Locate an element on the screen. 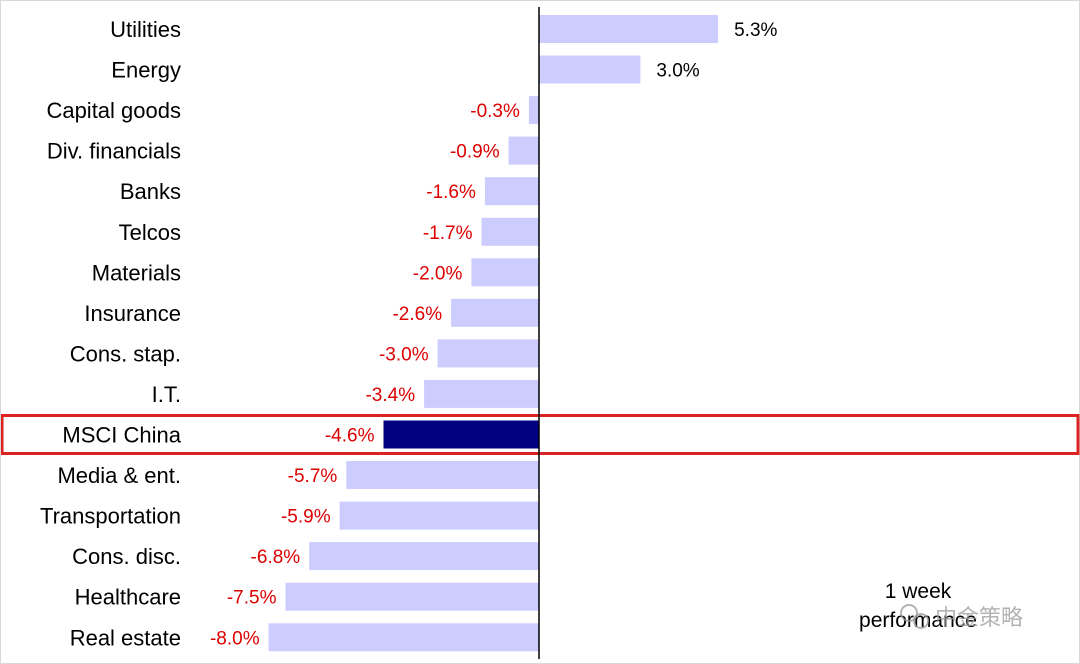 The height and width of the screenshot is (664, 1080). value-label-msci-china: -4.6% is located at coordinates (350, 436).